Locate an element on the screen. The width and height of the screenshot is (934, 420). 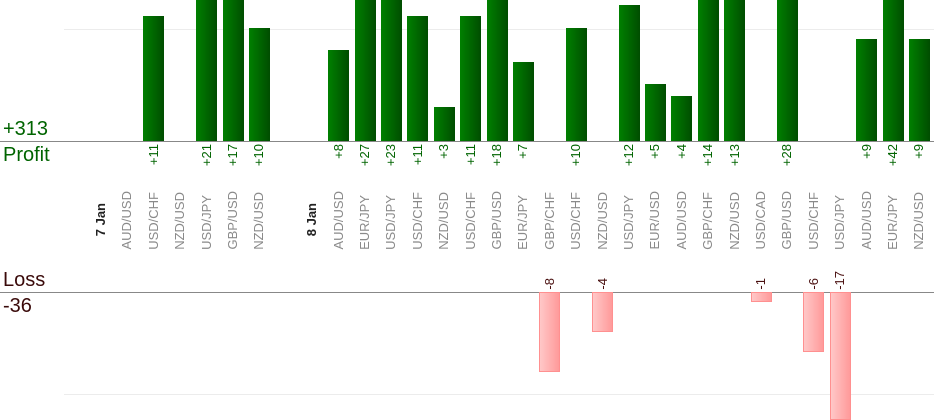
loss-value-label: -1 is located at coordinates (760, 284).